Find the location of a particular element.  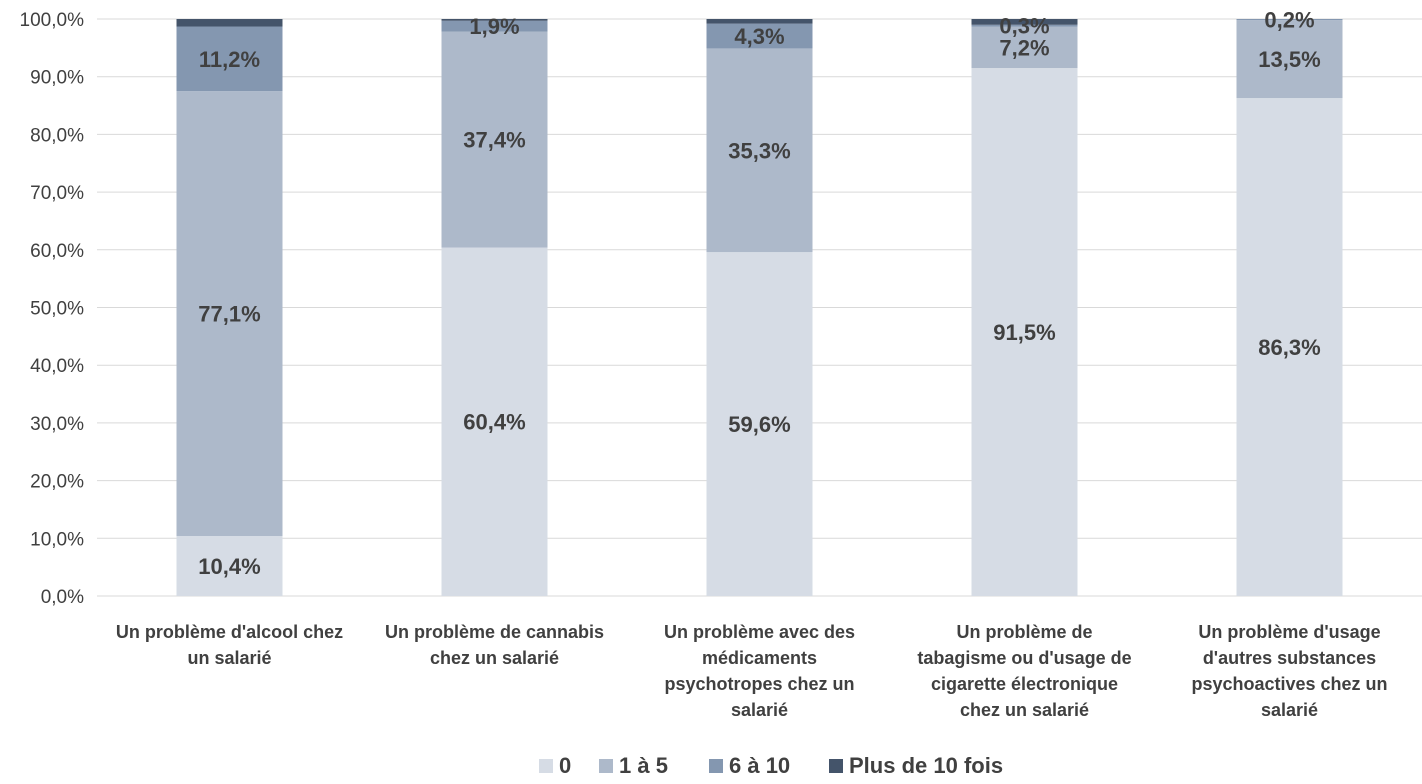

x-category-label: tabagisme ou d'usage de is located at coordinates (1024, 658).